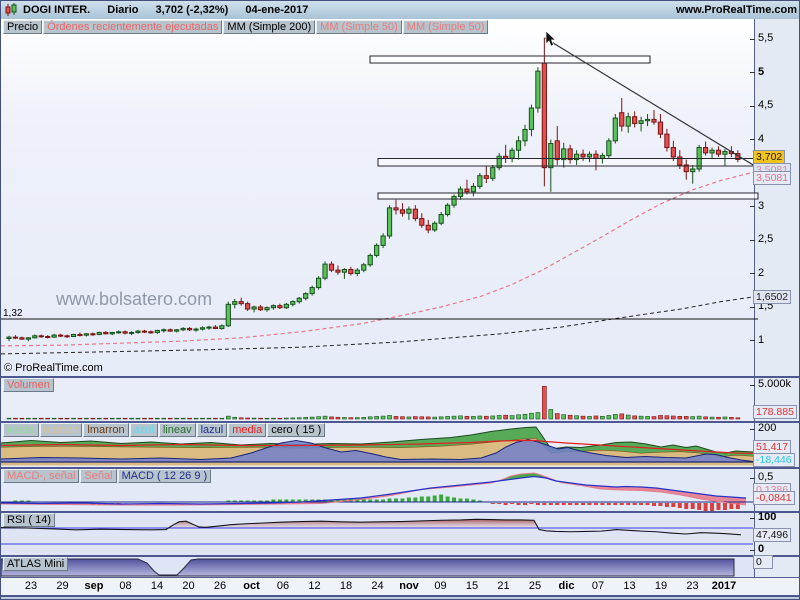  What do you see at coordinates (377, 398) in the screenshot?
I see `volume-panel` at bounding box center [377, 398].